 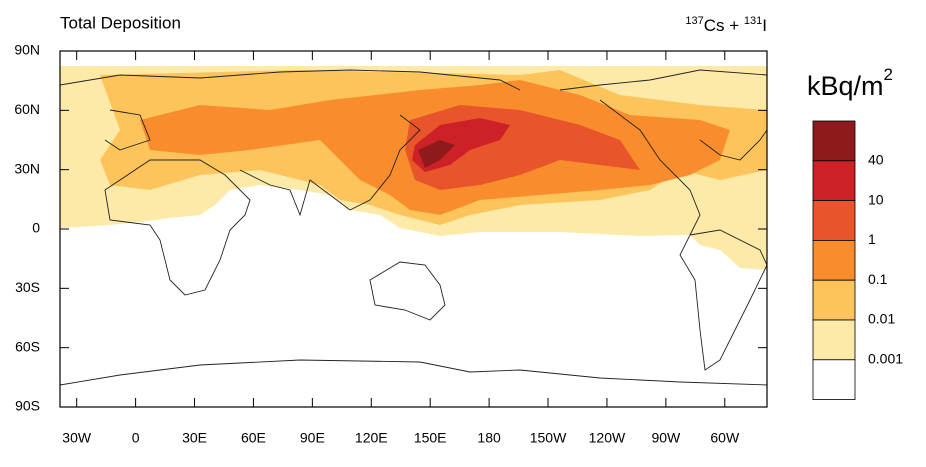 What do you see at coordinates (27, 346) in the screenshot?
I see `y-tick-label: 60S` at bounding box center [27, 346].